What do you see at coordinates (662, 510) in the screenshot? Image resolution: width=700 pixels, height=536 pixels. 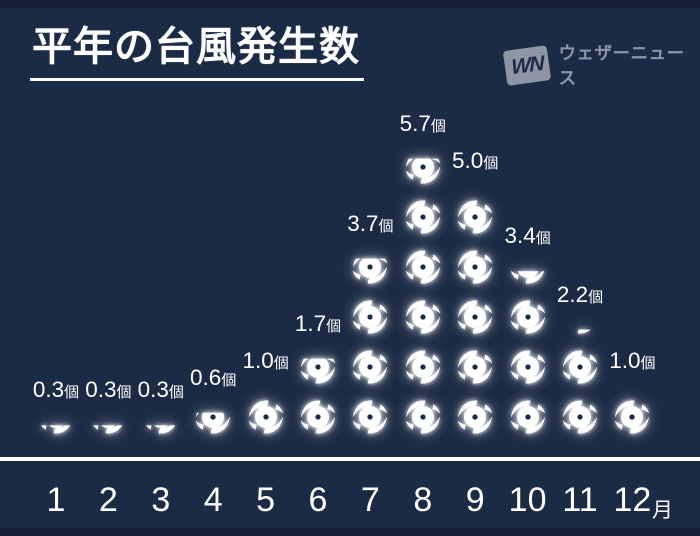 I see `month-suffix-label: 月` at bounding box center [662, 510].